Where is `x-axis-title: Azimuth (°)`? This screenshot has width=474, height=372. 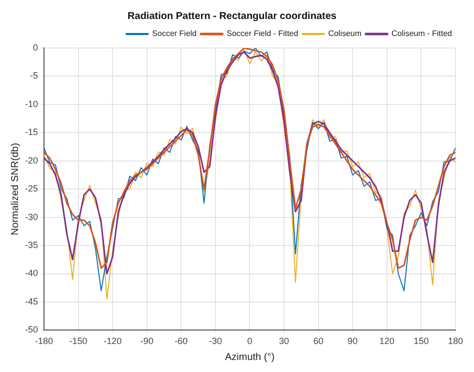
x-axis-title: Azimuth (°) is located at coordinates (249, 357).